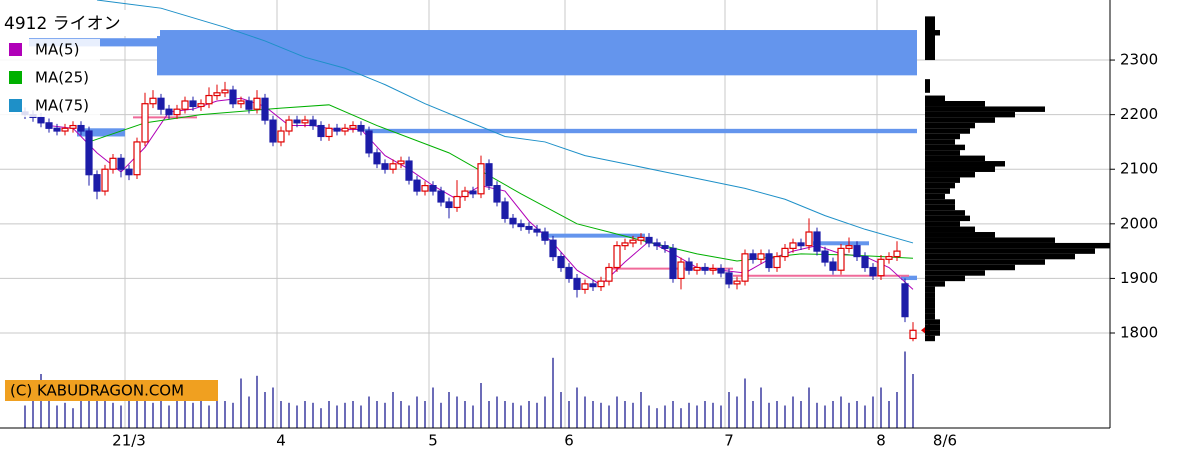  Describe the element at coordinates (433, 441) in the screenshot. I see `x-tick-label: 5` at that location.